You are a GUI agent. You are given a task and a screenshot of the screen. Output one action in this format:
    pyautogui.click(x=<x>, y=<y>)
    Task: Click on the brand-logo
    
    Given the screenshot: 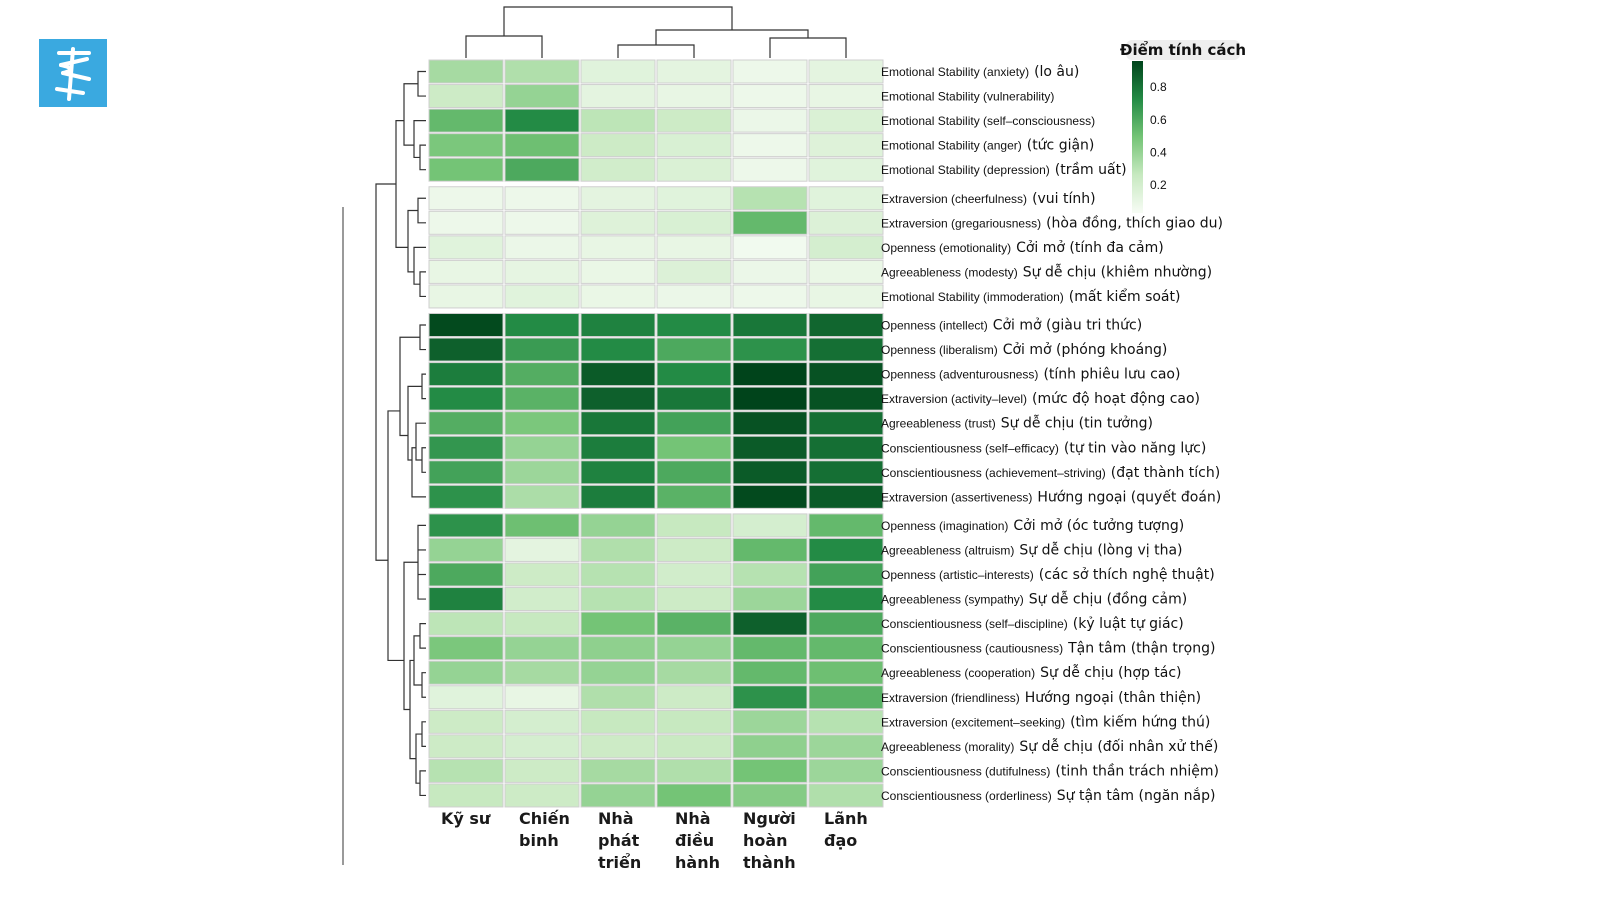 What is the action you would take?
    pyautogui.click(x=73, y=73)
    